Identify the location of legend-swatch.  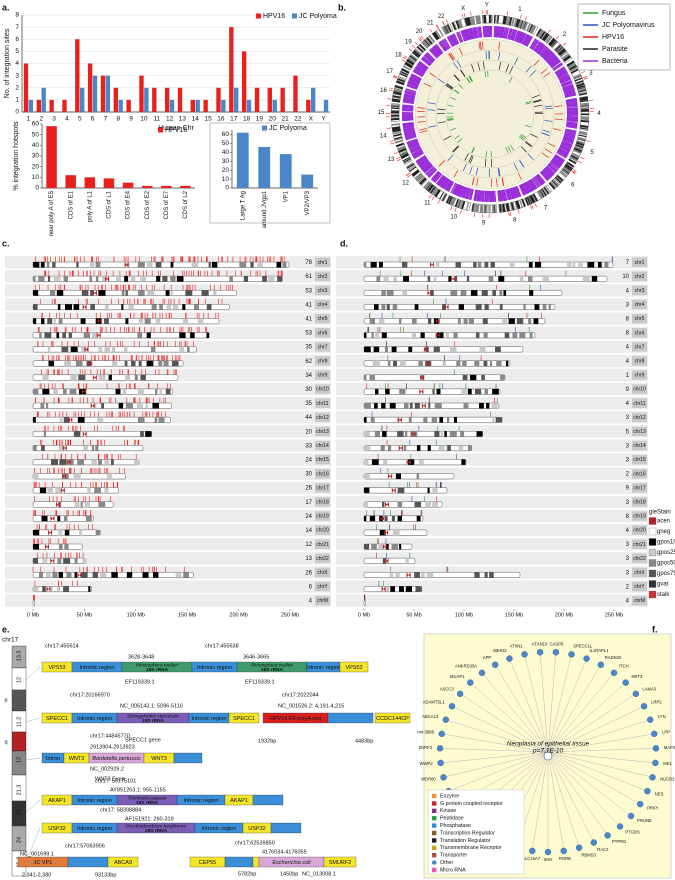
(294, 16).